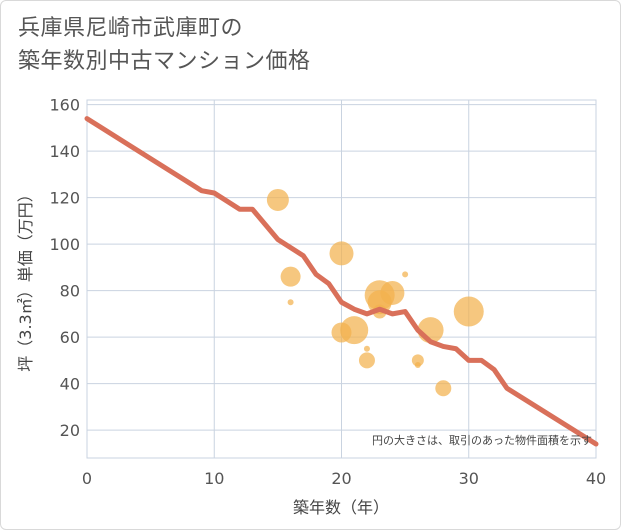 Image resolution: width=621 pixels, height=530 pixels. What do you see at coordinates (25, 278) in the screenshot?
I see `y-axis-label: 坪（3.3㎡）単価（万円）` at bounding box center [25, 278].